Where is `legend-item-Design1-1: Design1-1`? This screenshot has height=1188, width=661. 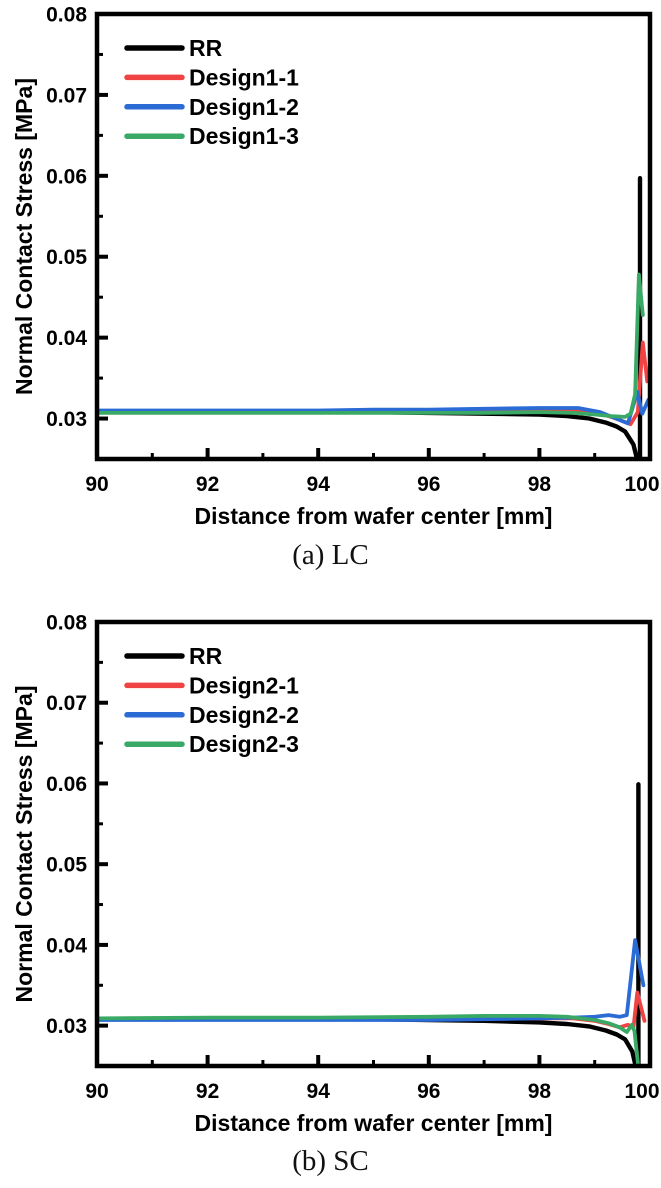
legend-item-Design1-1: Design1-1 is located at coordinates (244, 77).